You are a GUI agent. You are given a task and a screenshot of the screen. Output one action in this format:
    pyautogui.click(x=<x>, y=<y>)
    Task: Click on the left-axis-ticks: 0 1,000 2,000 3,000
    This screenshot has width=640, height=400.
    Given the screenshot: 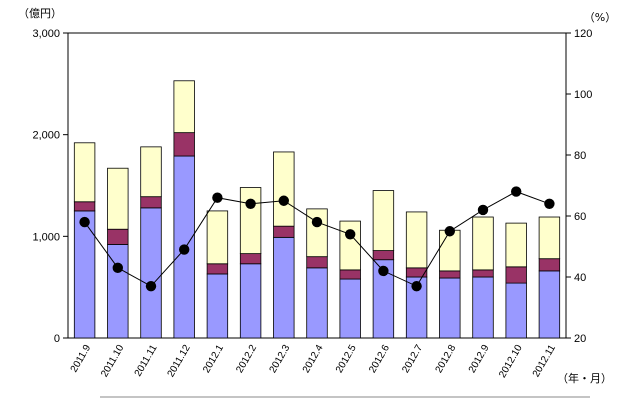 What is the action you would take?
    pyautogui.click(x=50, y=186)
    